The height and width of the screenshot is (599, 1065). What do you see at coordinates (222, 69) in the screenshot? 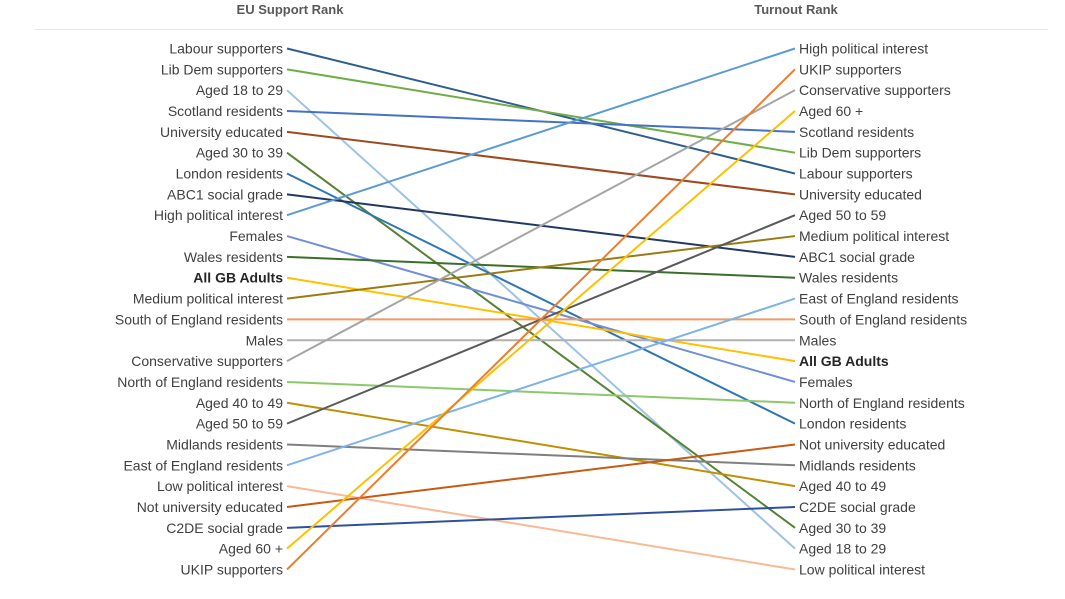
I see `left-label-lib-dem-supporters: Lib Dem supporters` at bounding box center [222, 69].